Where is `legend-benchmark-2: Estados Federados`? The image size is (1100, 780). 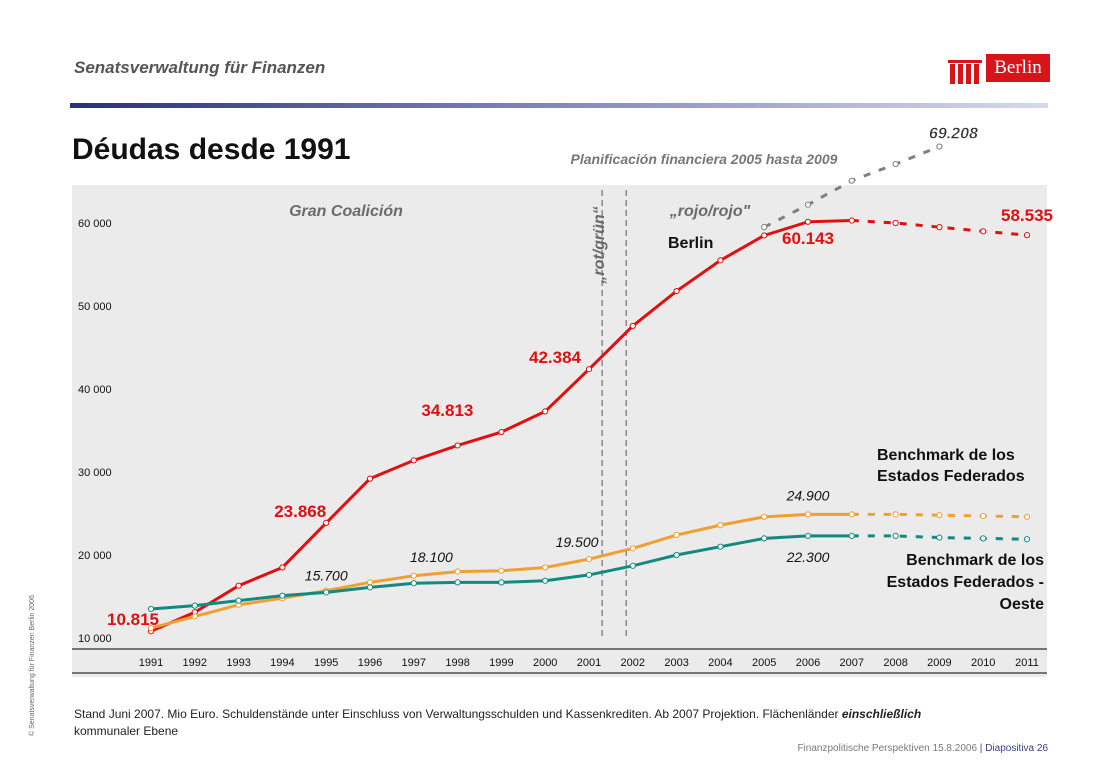 legend-benchmark-2: Estados Federados is located at coordinates (951, 476).